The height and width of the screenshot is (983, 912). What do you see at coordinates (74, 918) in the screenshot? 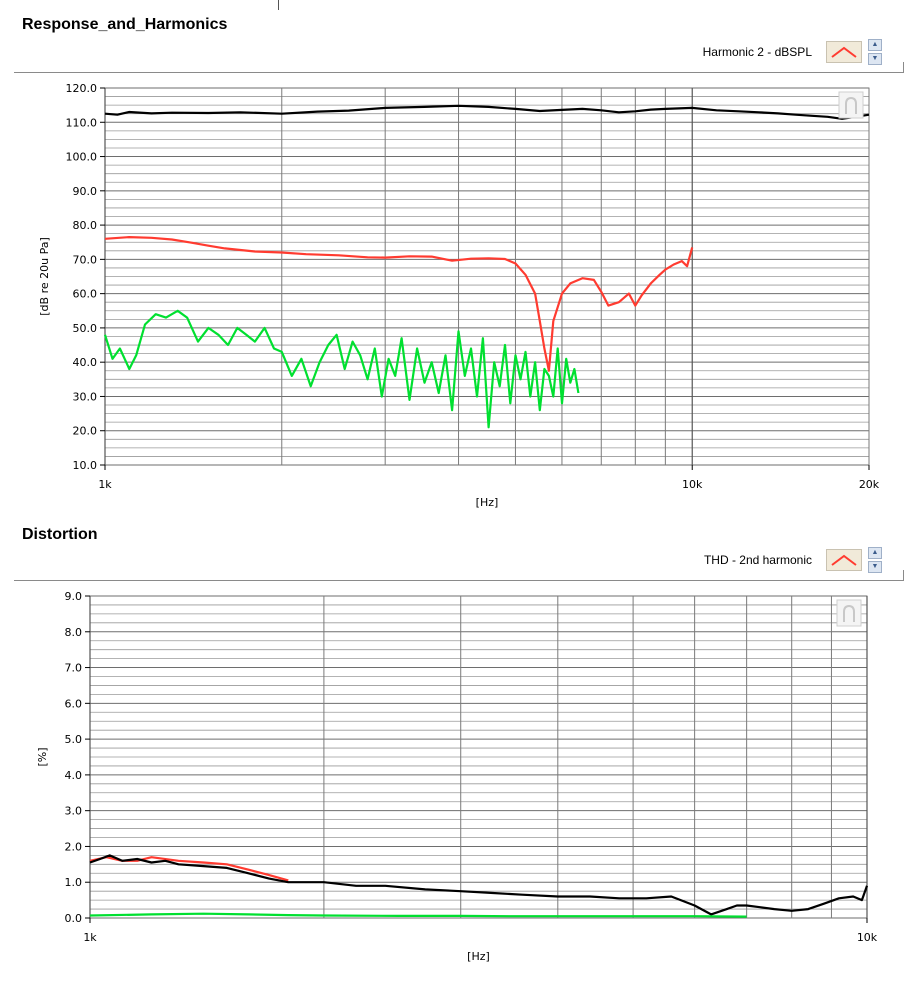
I see `y-tick-label: 0.0` at bounding box center [74, 918].